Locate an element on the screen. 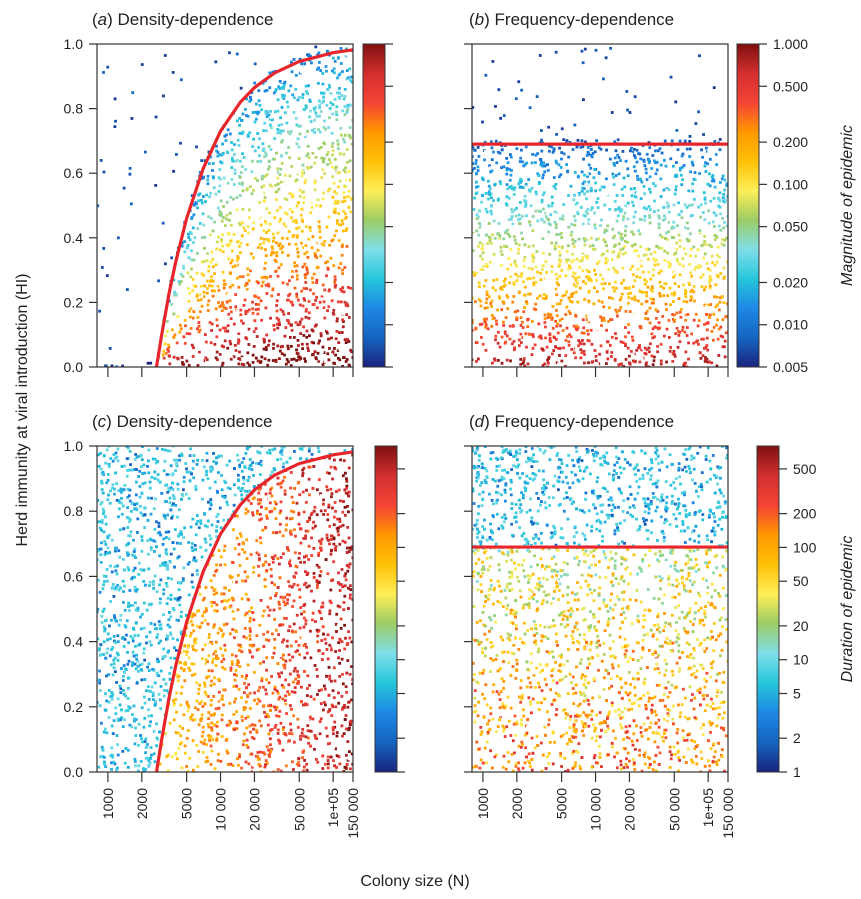 The width and height of the screenshot is (861, 899). panel-letter: b is located at coordinates (479, 19).